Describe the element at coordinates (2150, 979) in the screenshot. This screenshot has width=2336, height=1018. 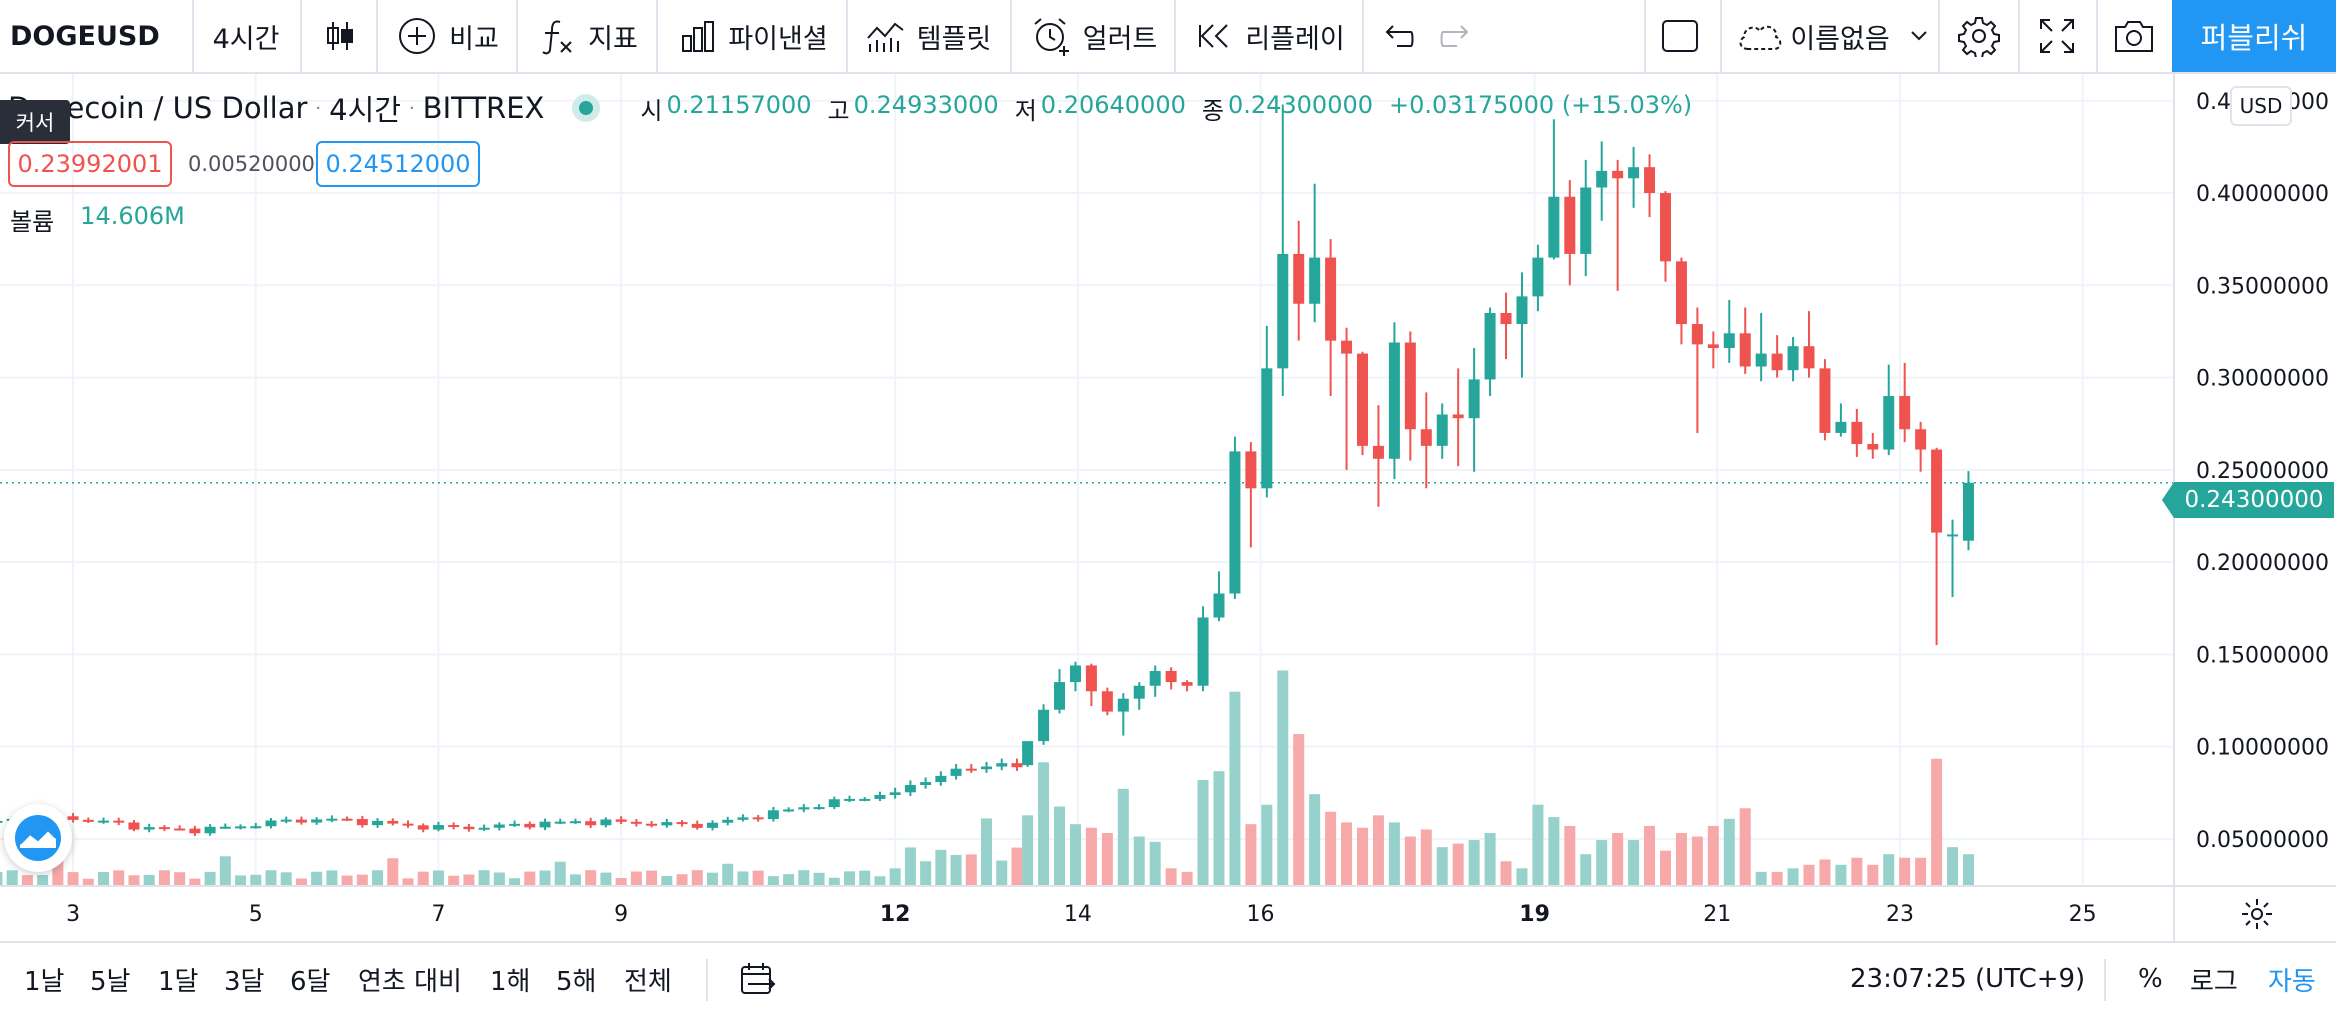
I see `percent-scale-button: %` at that location.